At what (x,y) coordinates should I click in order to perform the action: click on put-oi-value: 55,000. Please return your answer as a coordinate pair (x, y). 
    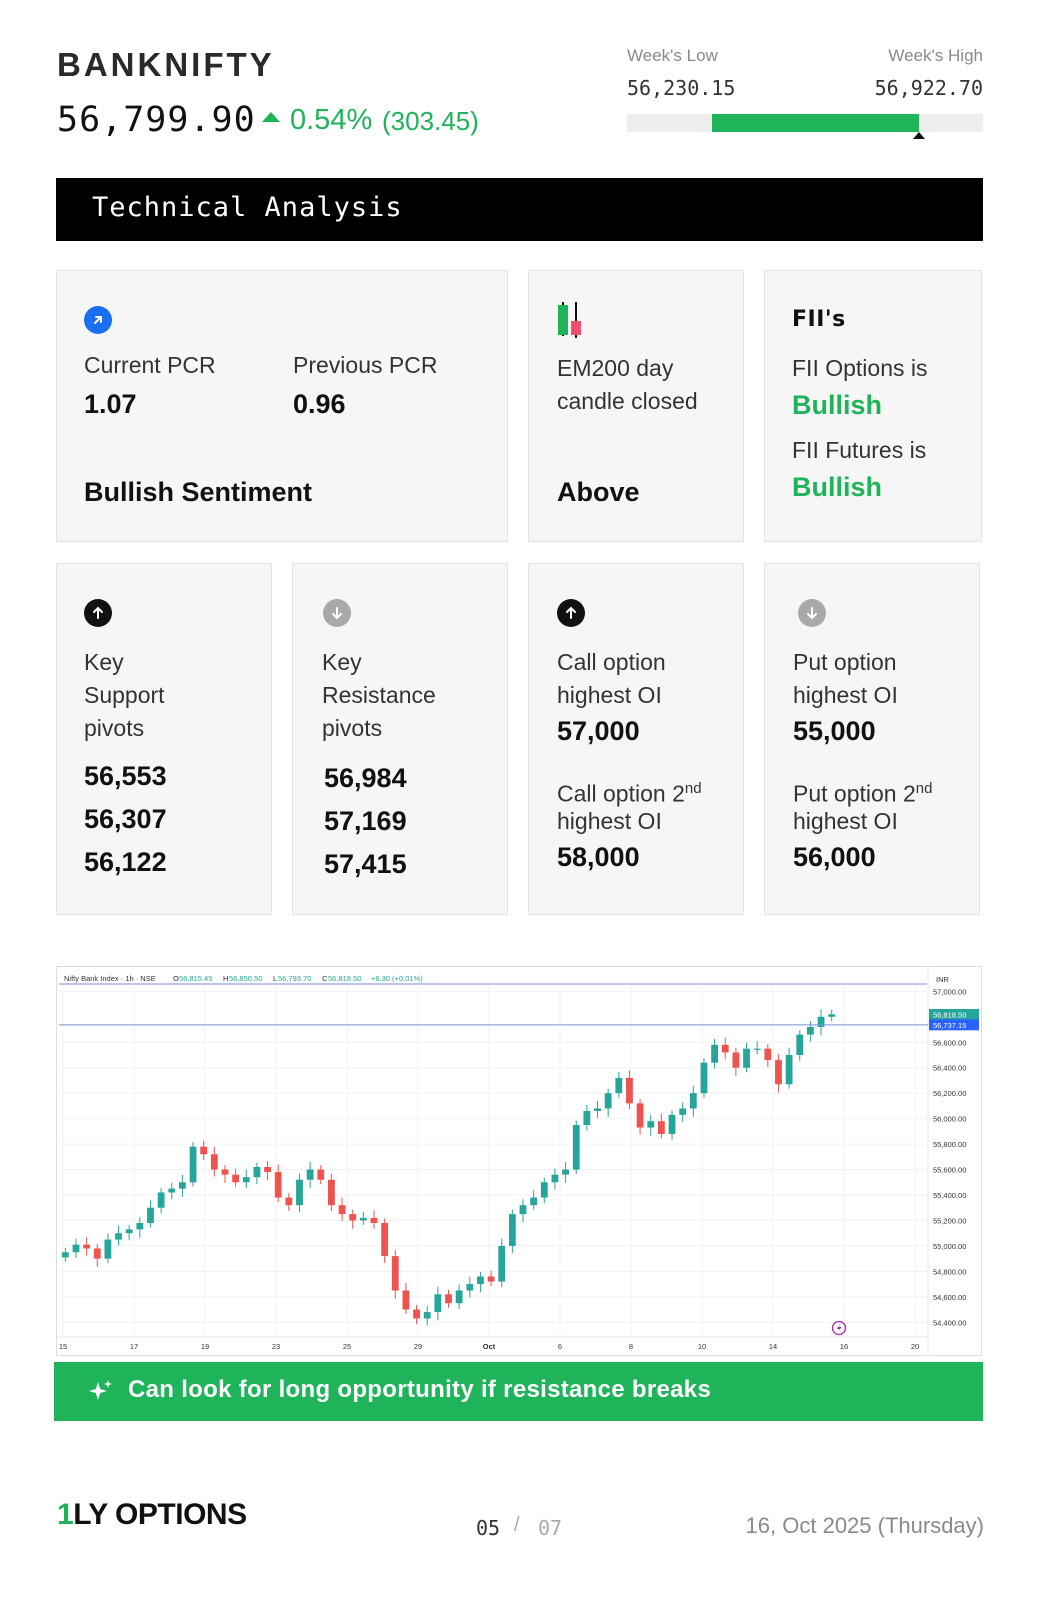
    Looking at the image, I should click on (834, 731).